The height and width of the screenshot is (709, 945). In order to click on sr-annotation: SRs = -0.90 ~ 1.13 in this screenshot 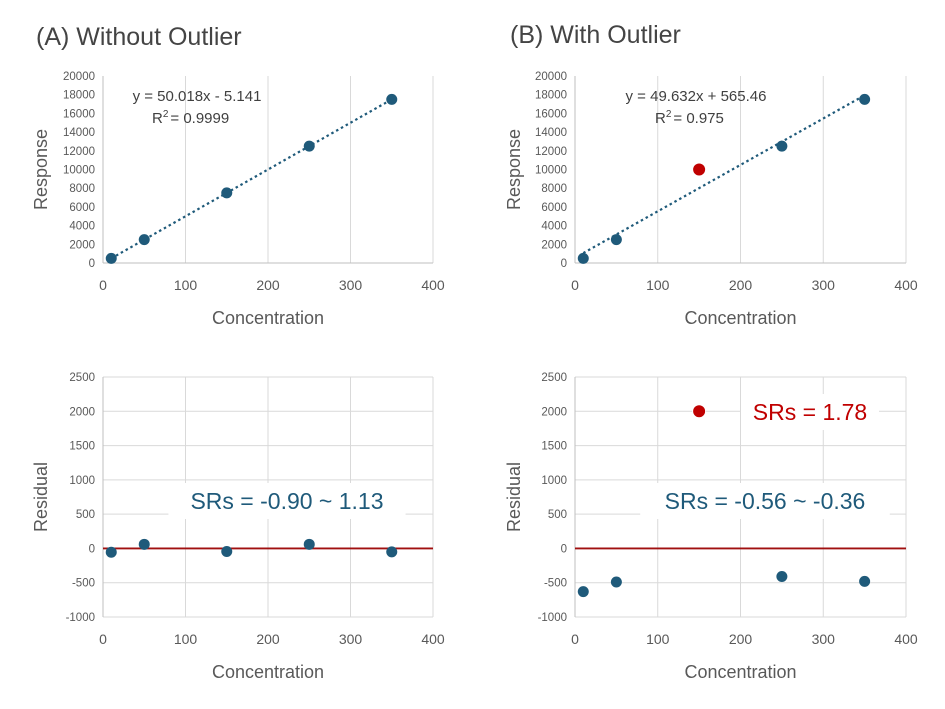, I will do `click(286, 501)`.